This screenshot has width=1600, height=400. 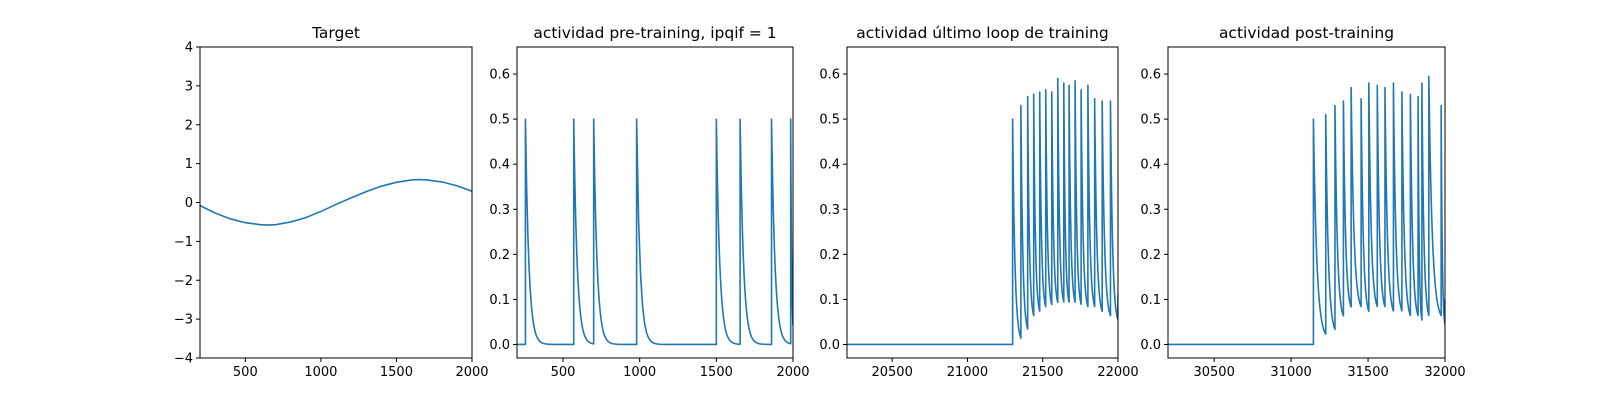 What do you see at coordinates (189, 48) in the screenshot?
I see `y-tick-label: 4` at bounding box center [189, 48].